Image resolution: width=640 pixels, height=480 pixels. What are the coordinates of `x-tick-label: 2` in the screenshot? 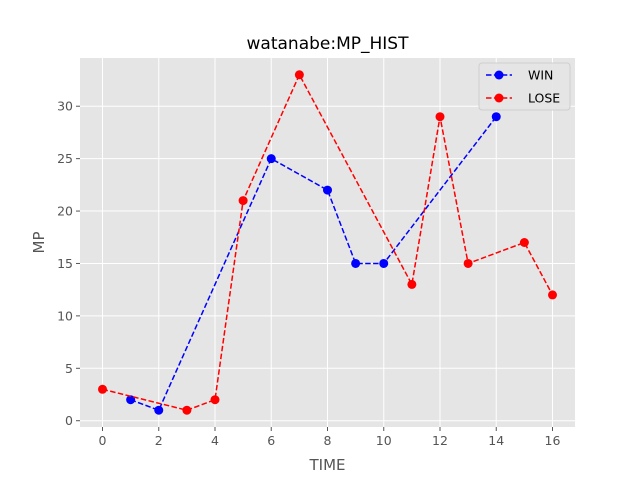 It's located at (159, 440).